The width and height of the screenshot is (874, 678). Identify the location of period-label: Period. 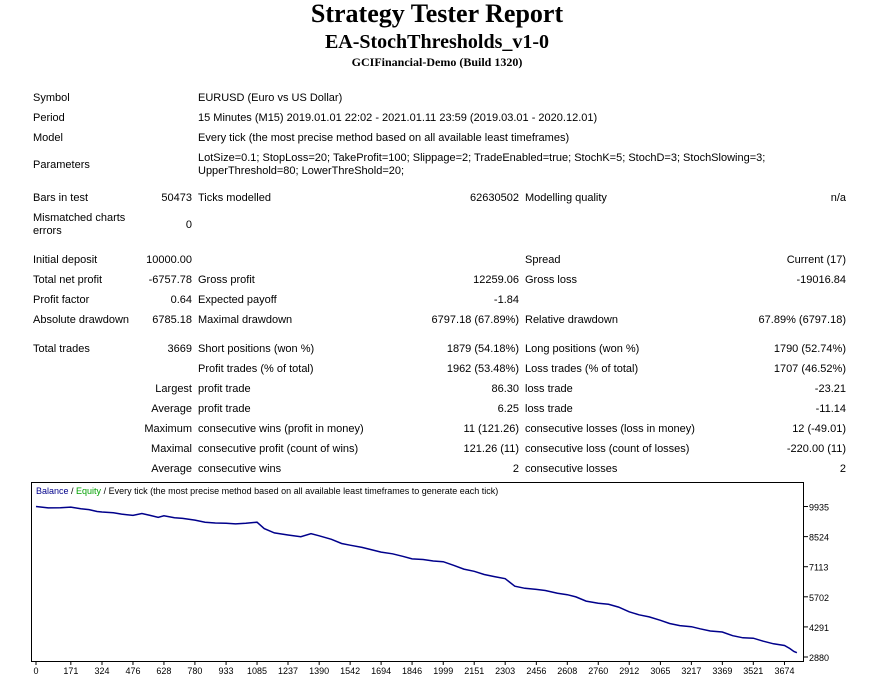
(49, 118).